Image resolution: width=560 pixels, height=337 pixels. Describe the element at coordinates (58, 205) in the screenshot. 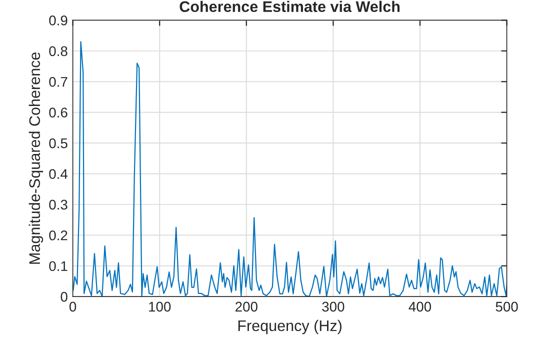

I see `y-tick-label: 0.3` at that location.